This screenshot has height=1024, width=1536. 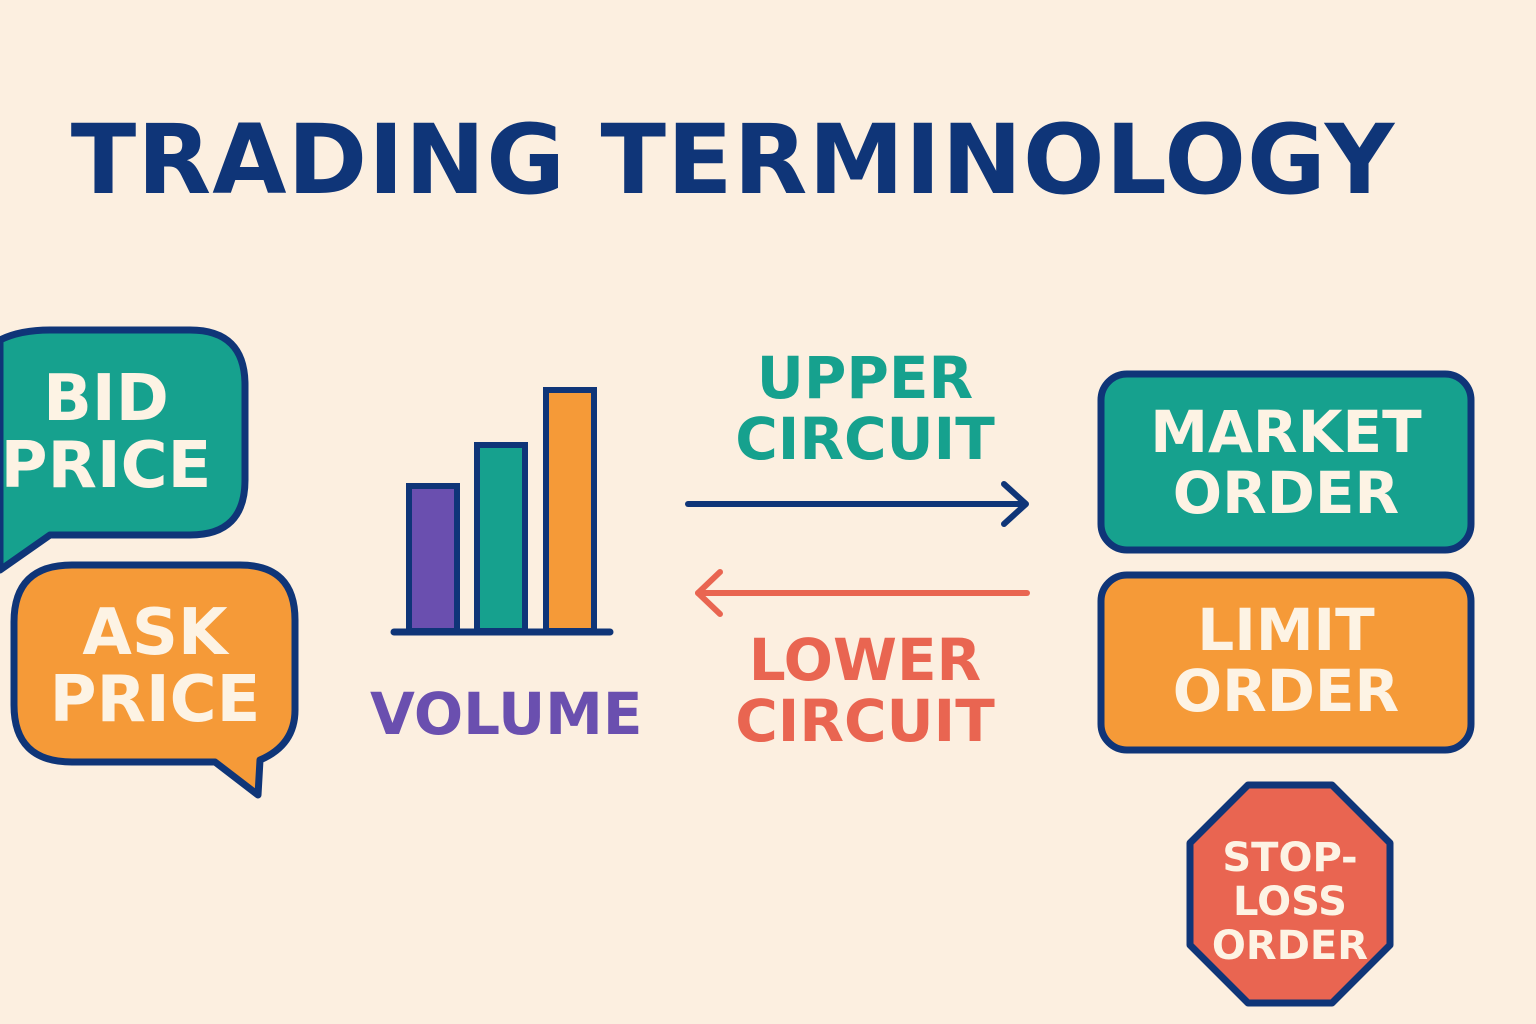 I want to click on ask-bubble-icon, so click(x=154, y=680).